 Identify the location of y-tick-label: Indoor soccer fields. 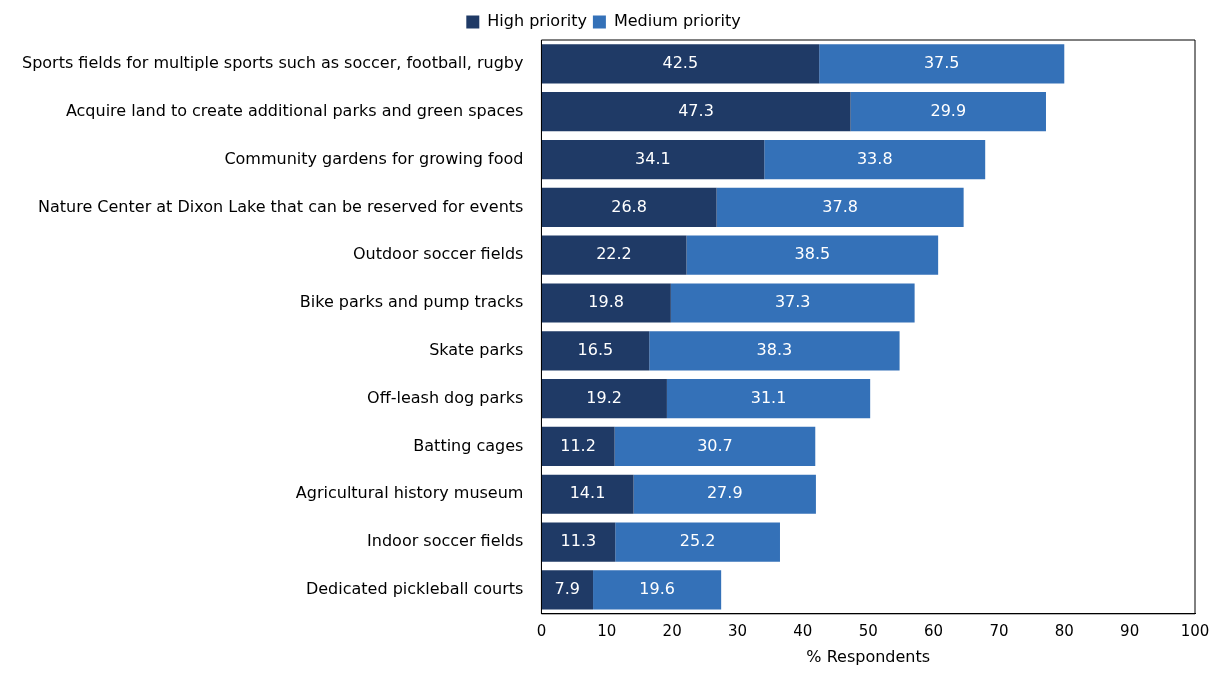
(445, 541).